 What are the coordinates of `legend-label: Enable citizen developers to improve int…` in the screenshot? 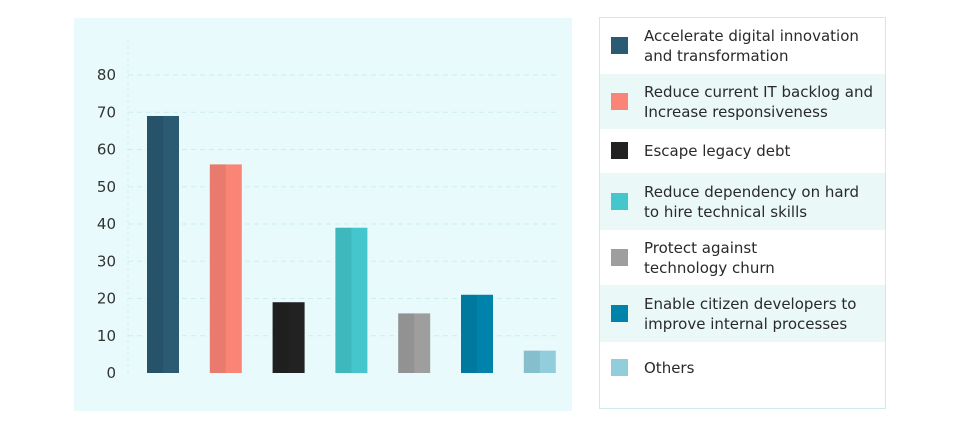 It's located at (750, 313).